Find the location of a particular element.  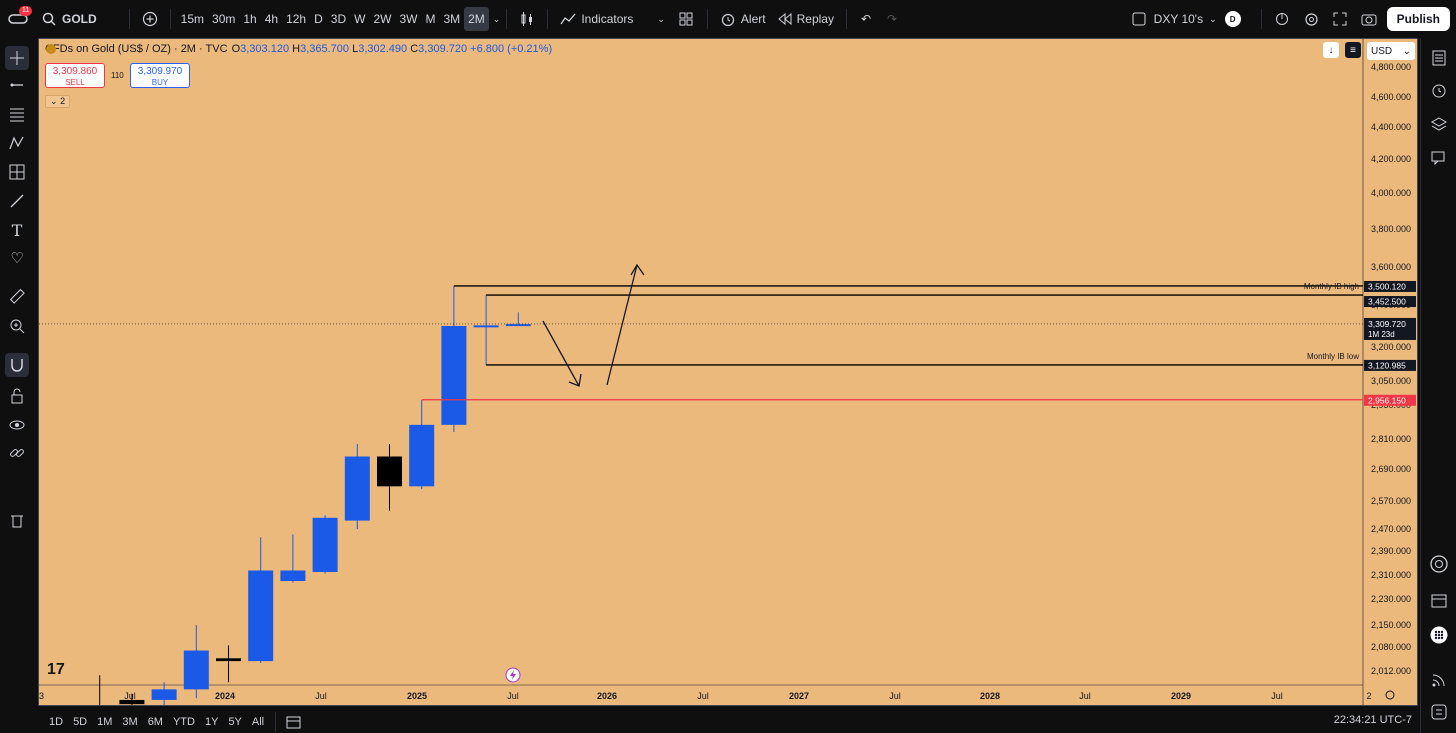

crosshair-icon is located at coordinates (17, 58).